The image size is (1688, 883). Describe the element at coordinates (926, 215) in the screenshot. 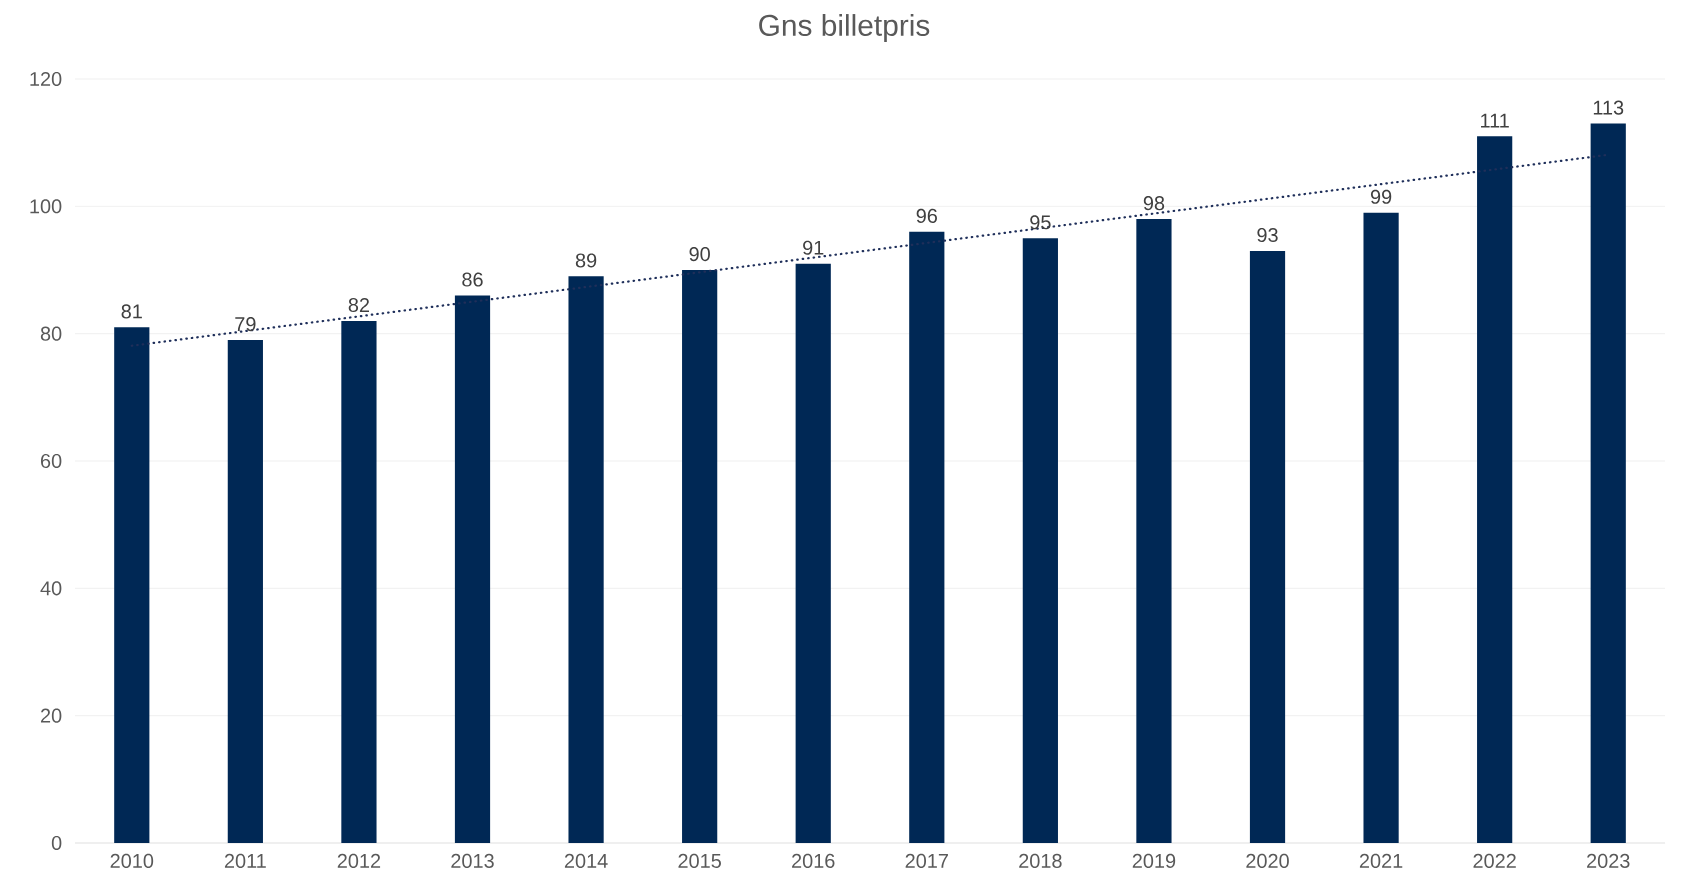

I see `data-label: 96` at that location.